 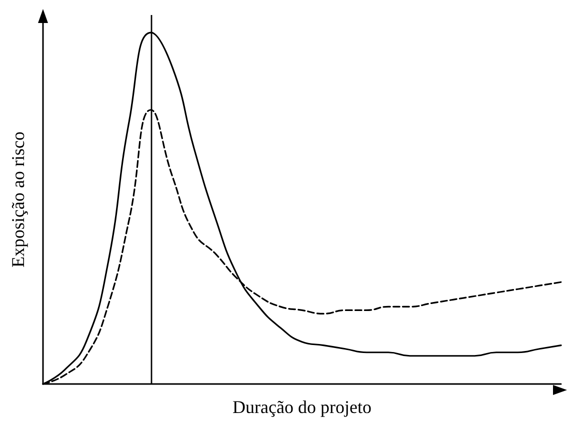 I want to click on y-axis-title: Exposição ao risco, so click(x=18, y=200).